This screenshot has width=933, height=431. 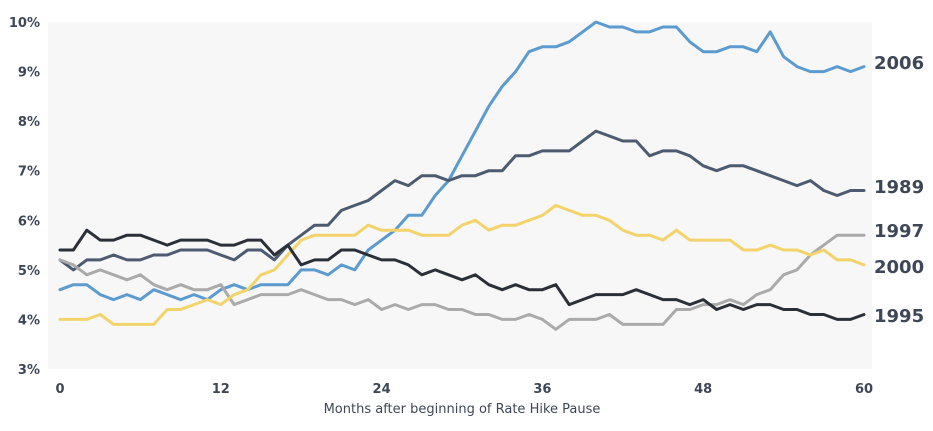 What do you see at coordinates (29, 73) in the screenshot?
I see `y-tick-label: 9%` at bounding box center [29, 73].